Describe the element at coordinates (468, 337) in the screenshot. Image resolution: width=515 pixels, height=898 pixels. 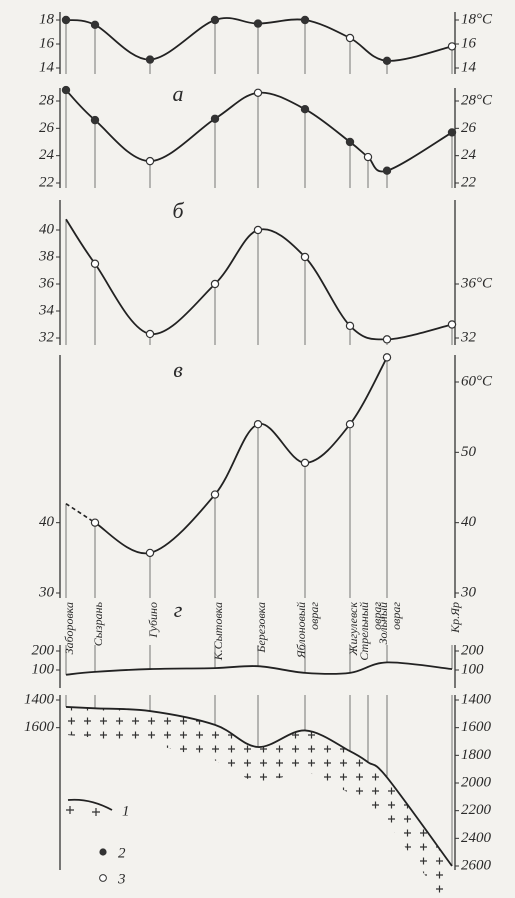
I see `y2-tick-label: 32` at that location.